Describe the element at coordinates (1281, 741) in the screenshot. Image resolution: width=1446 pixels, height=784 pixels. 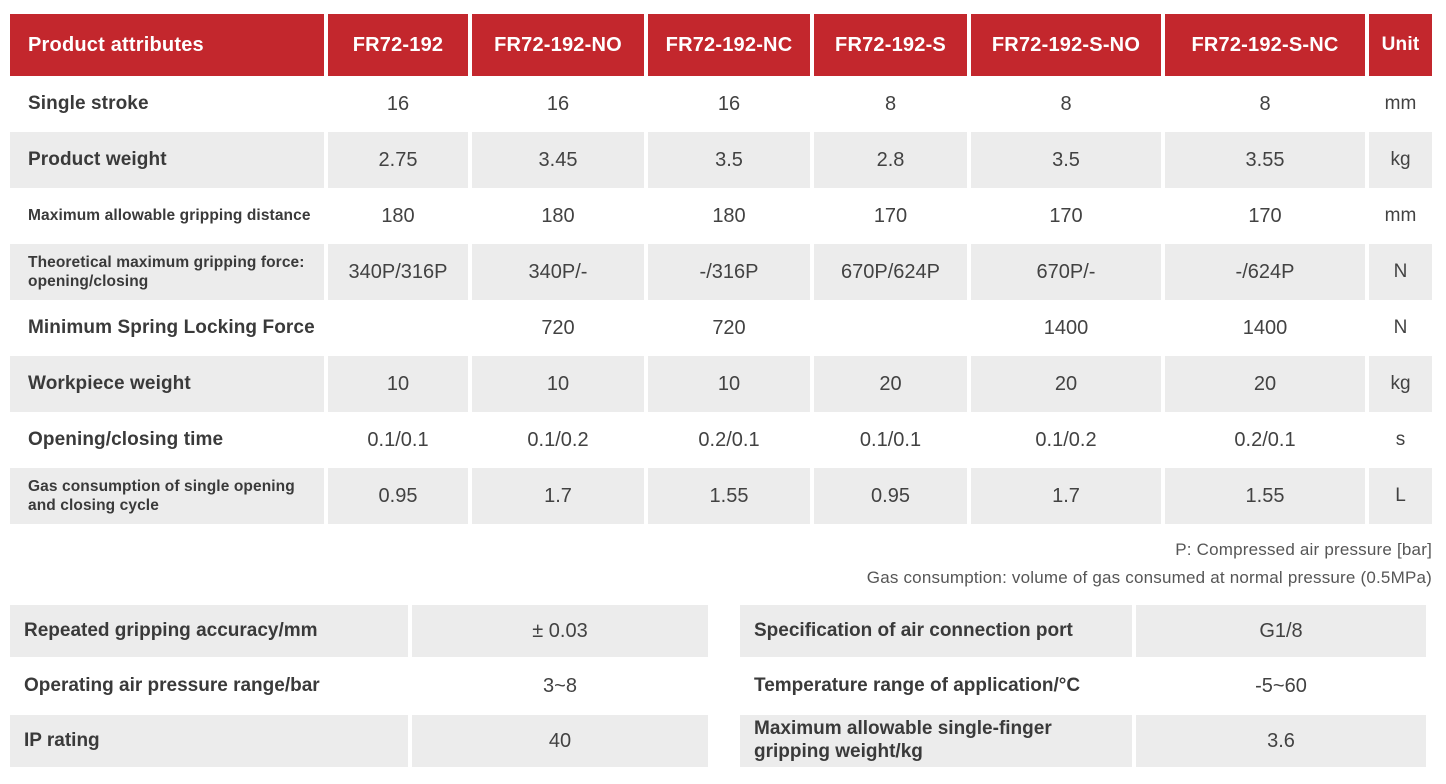
I see `summary-value: 3.6` at that location.